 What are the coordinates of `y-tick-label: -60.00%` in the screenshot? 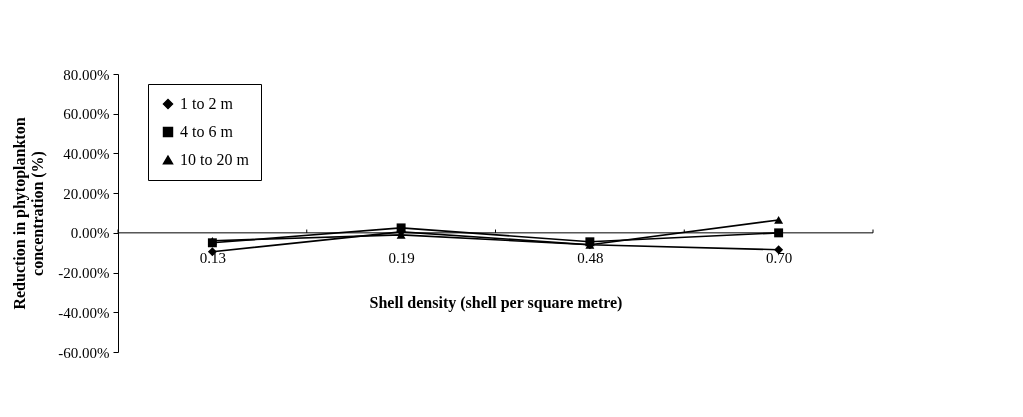 It's located at (84, 352).